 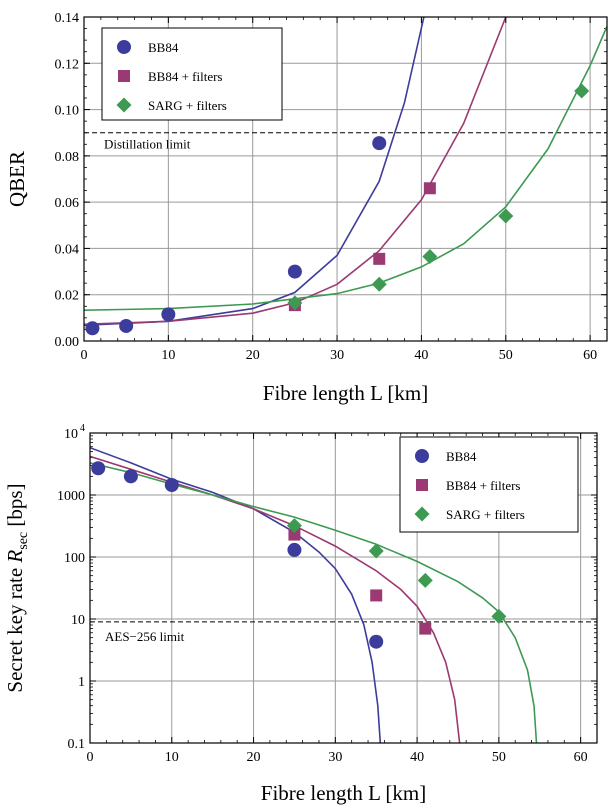 I want to click on y-tick-label: 0.10, so click(x=67, y=111).